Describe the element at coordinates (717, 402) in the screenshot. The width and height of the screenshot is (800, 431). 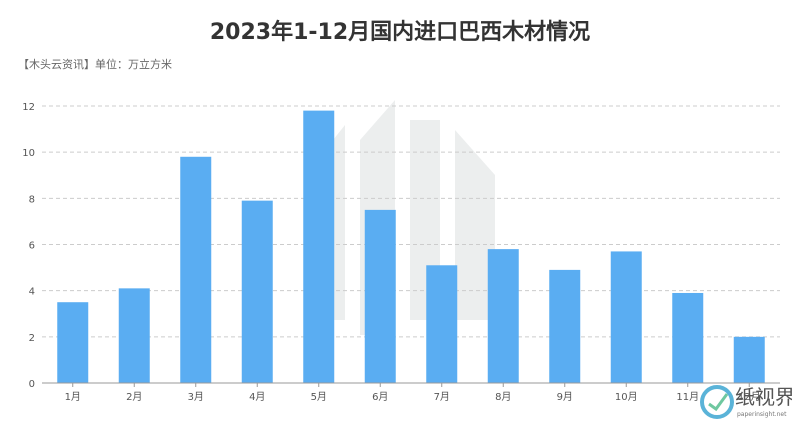
I see `watermark-logo-icon` at that location.